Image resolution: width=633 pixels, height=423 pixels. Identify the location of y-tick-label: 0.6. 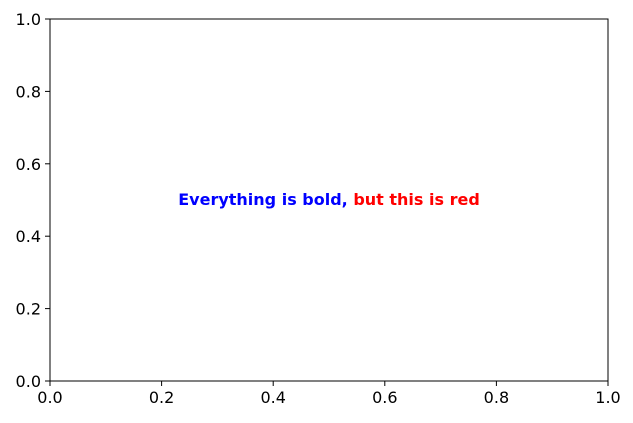
(28, 164).